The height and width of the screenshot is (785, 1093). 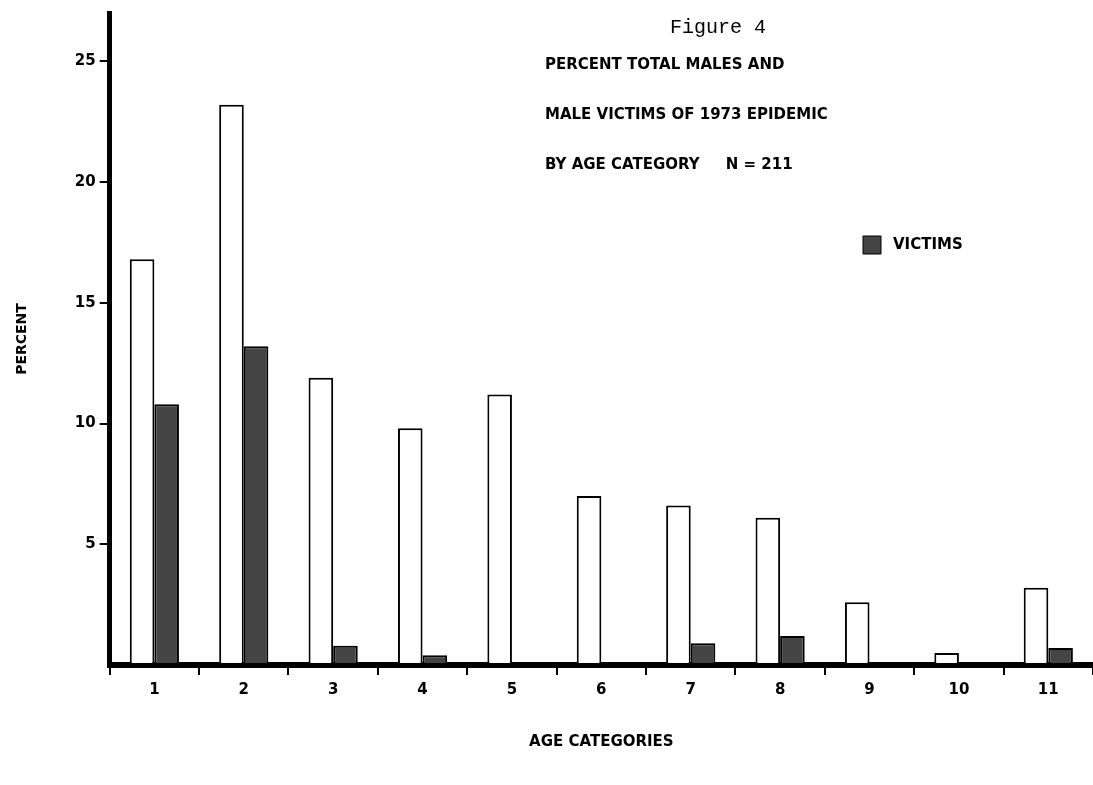 I want to click on x-tick-label: 3, so click(x=333, y=688).